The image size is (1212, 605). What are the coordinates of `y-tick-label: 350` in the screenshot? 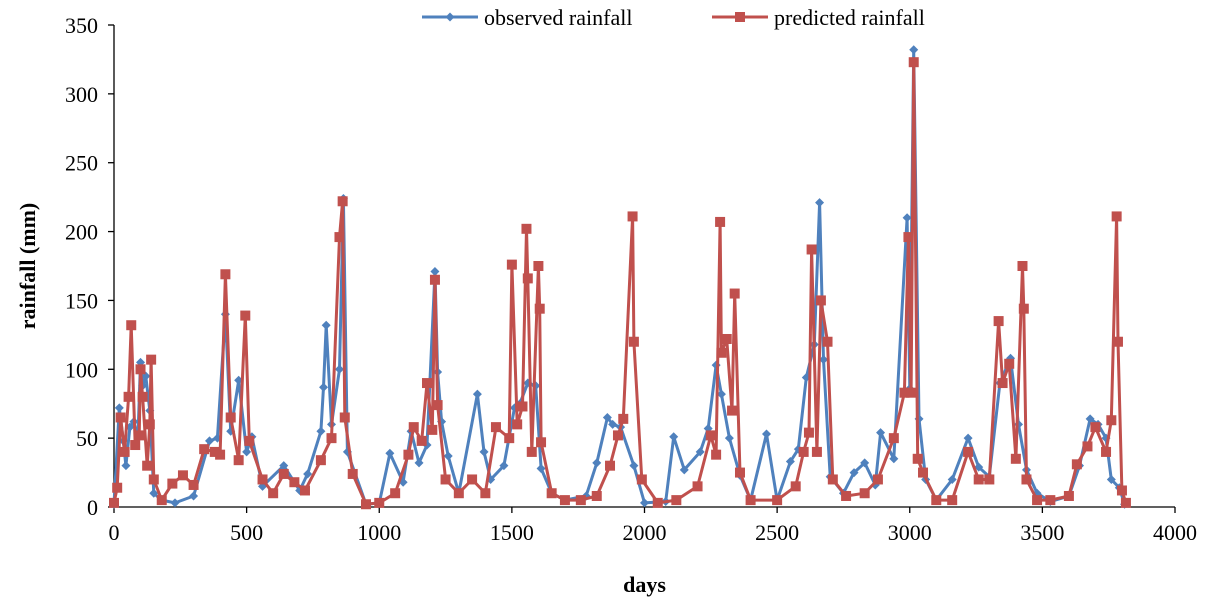 It's located at (81, 25).